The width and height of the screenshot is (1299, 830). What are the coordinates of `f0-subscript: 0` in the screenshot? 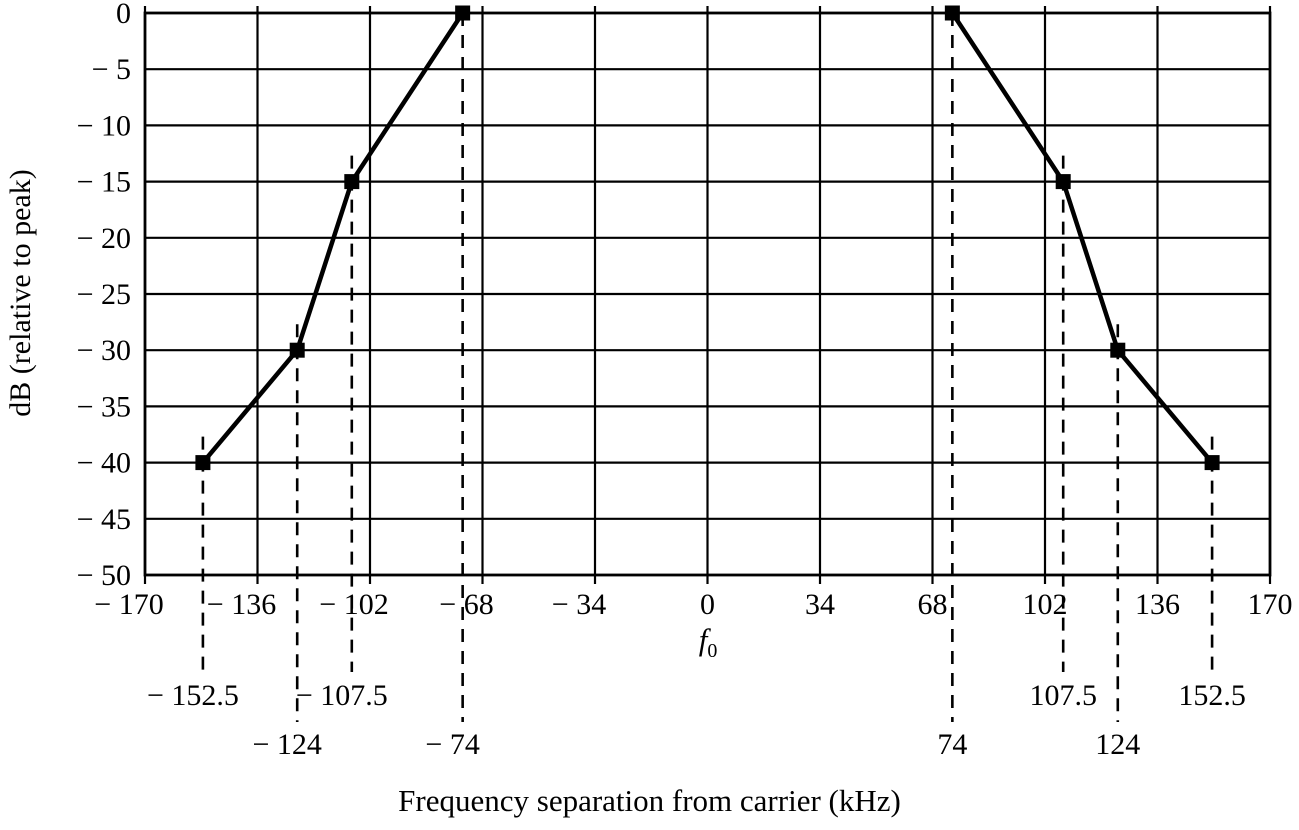 It's located at (712, 651).